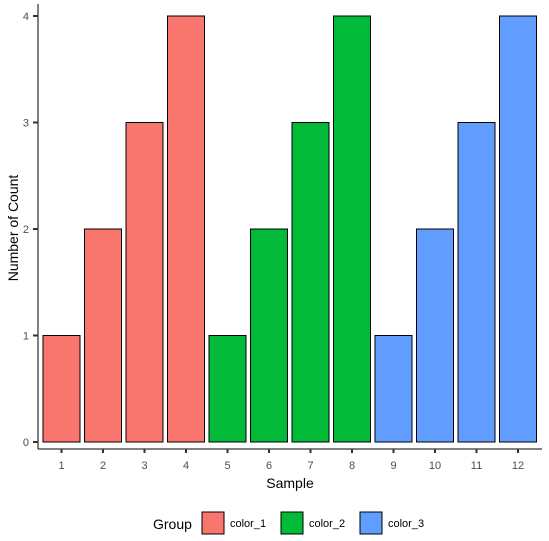 The width and height of the screenshot is (549, 541). Describe the element at coordinates (352, 466) in the screenshot. I see `x-tick-label-8: 8` at that location.